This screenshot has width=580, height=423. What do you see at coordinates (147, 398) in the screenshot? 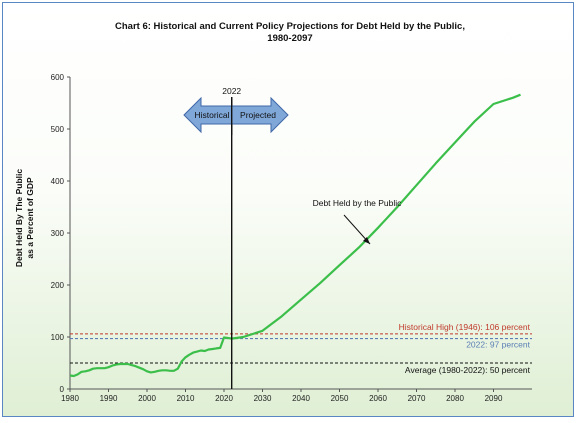
I see `x-tick-label-2000: 2000` at bounding box center [147, 398].